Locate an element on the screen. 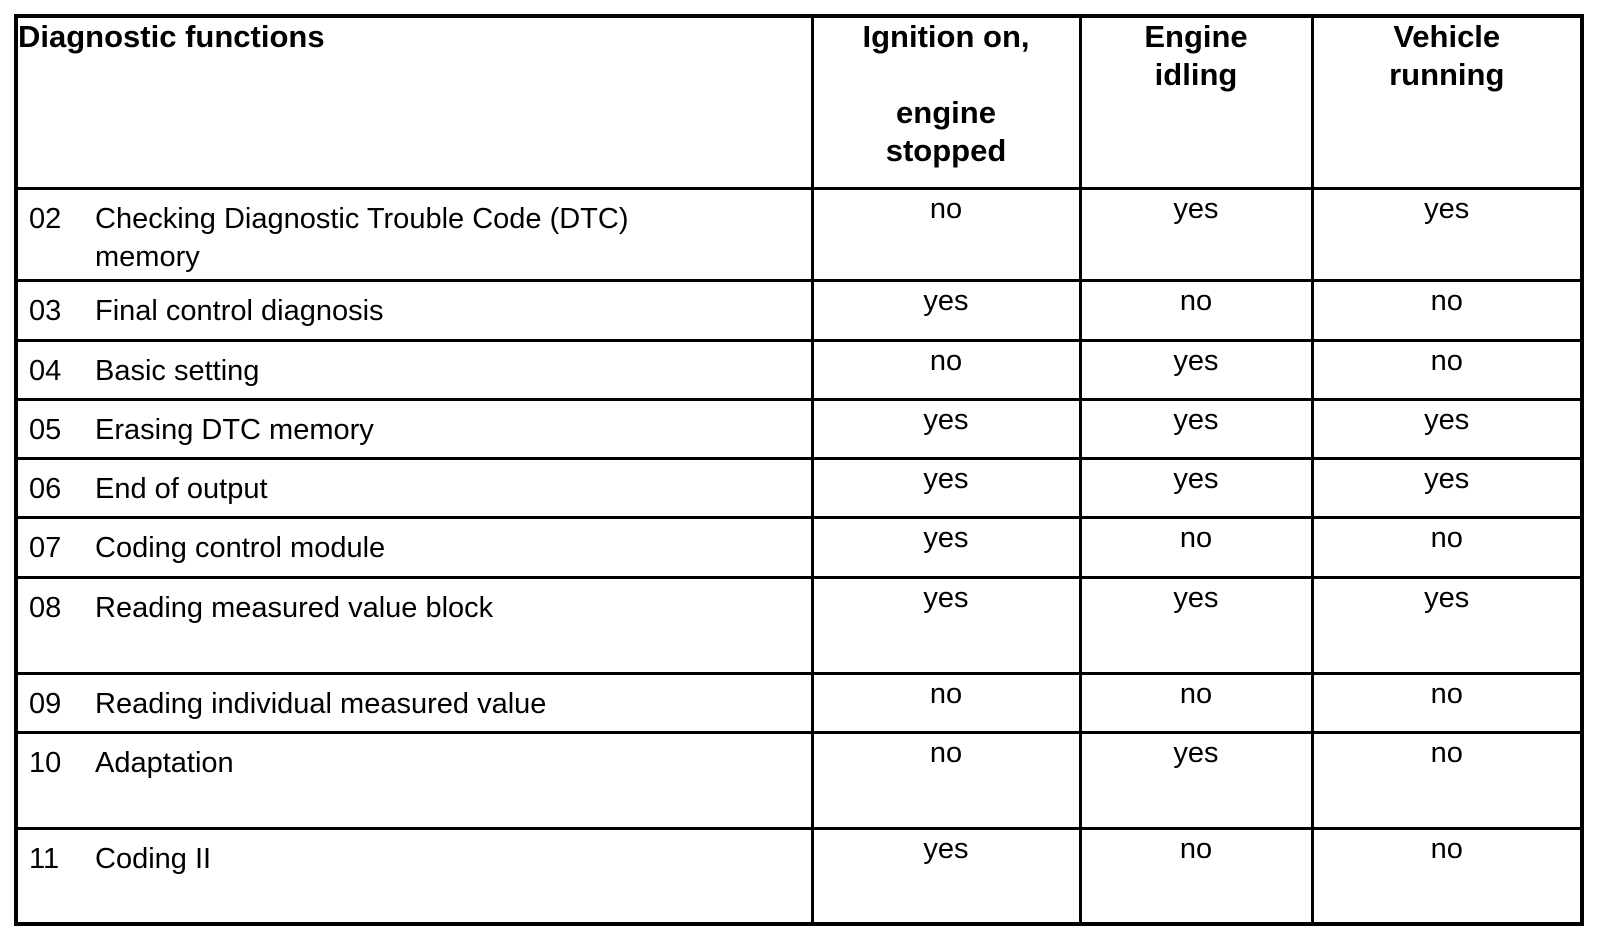 Image resolution: width=1600 pixels, height=948 pixels. function-description: Reading measured value block is located at coordinates (294, 607).